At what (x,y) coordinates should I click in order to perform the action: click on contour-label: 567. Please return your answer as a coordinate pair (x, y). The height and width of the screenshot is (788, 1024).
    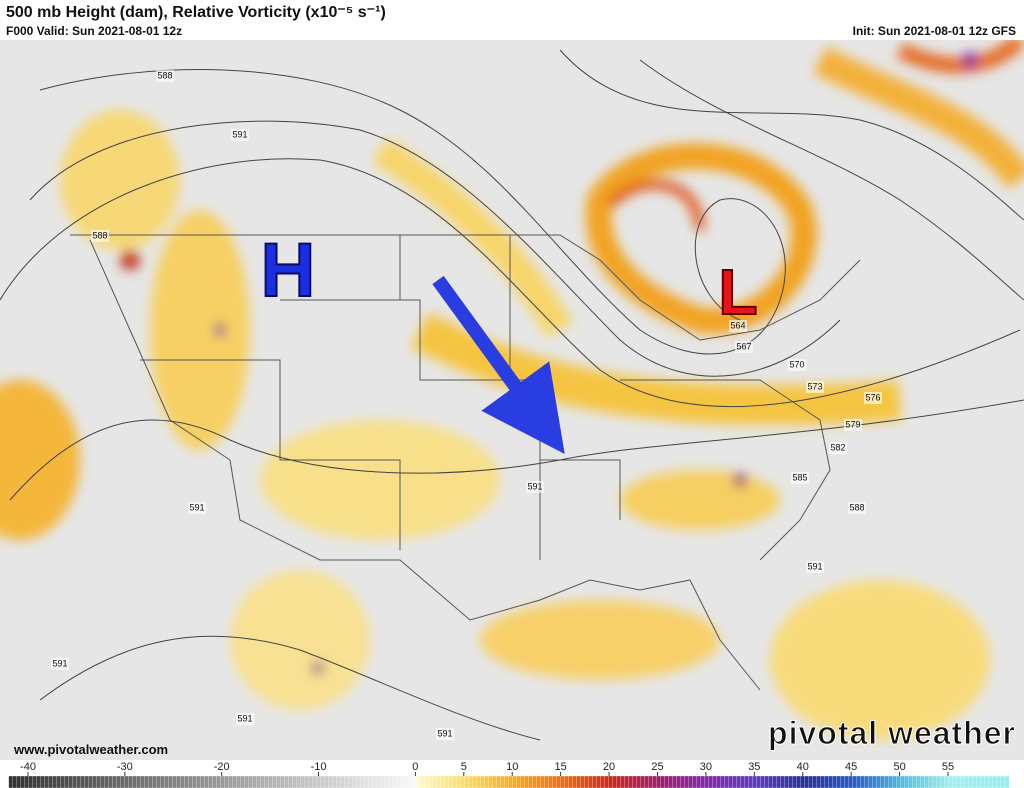
    Looking at the image, I should click on (743, 346).